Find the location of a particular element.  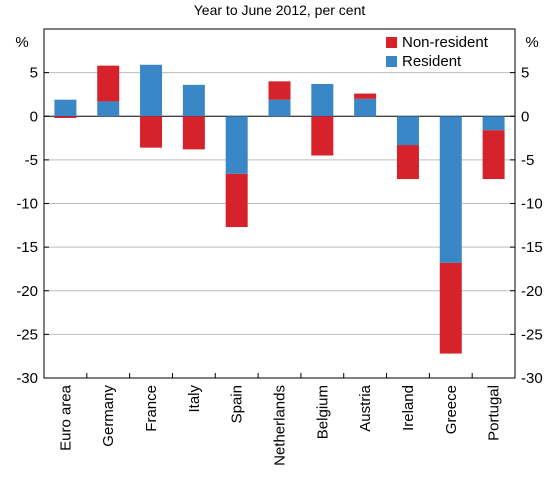

category-label-italy: Italy is located at coordinates (194, 399).